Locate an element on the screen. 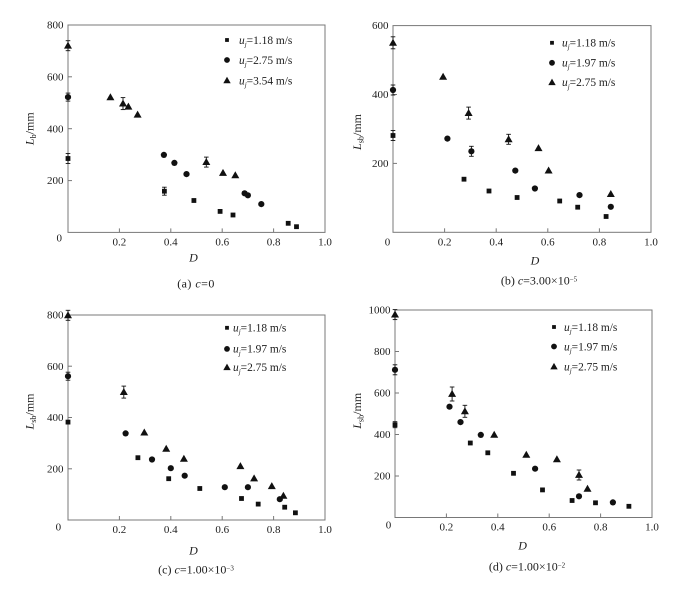 The height and width of the screenshot is (605, 673). svg-text: Lb/mm is located at coordinates (30, 129).